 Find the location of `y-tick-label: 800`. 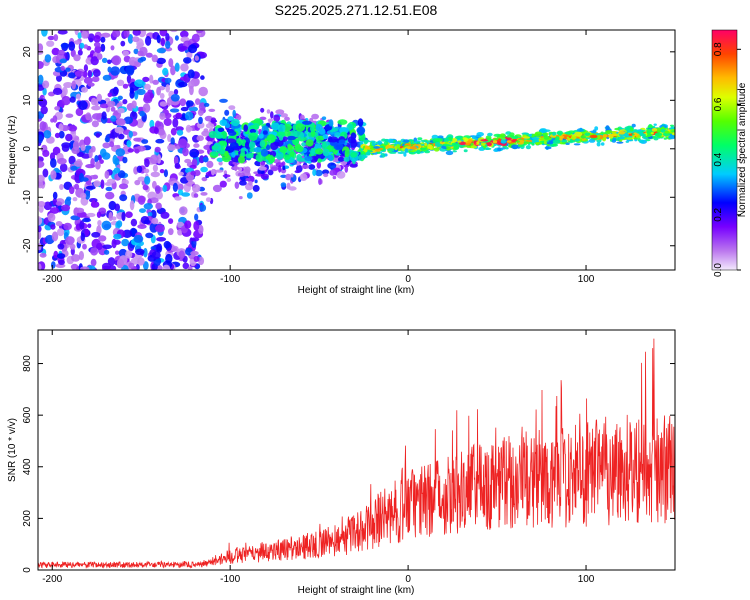

y-tick-label: 800 is located at coordinates (27, 363).